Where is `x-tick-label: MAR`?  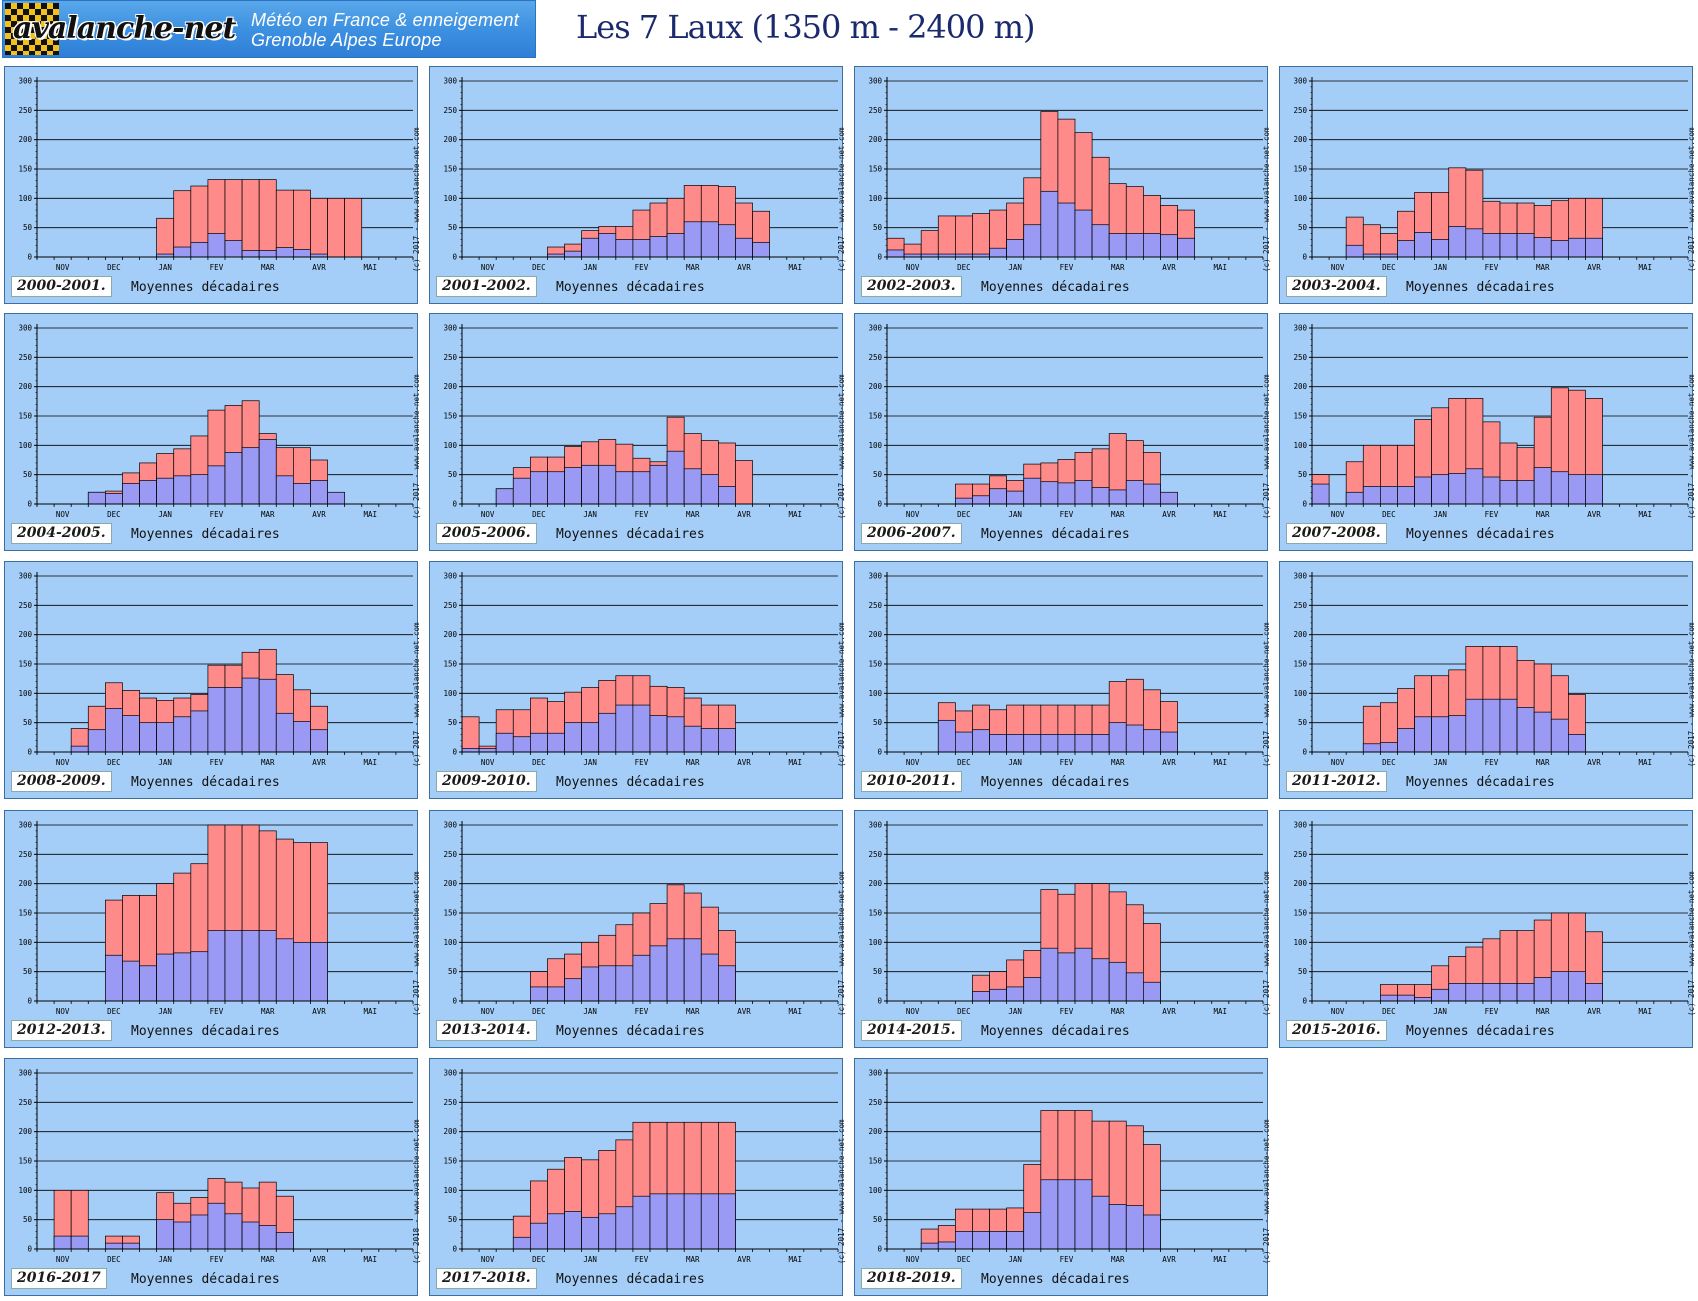 x-tick-label: MAR is located at coordinates (268, 267).